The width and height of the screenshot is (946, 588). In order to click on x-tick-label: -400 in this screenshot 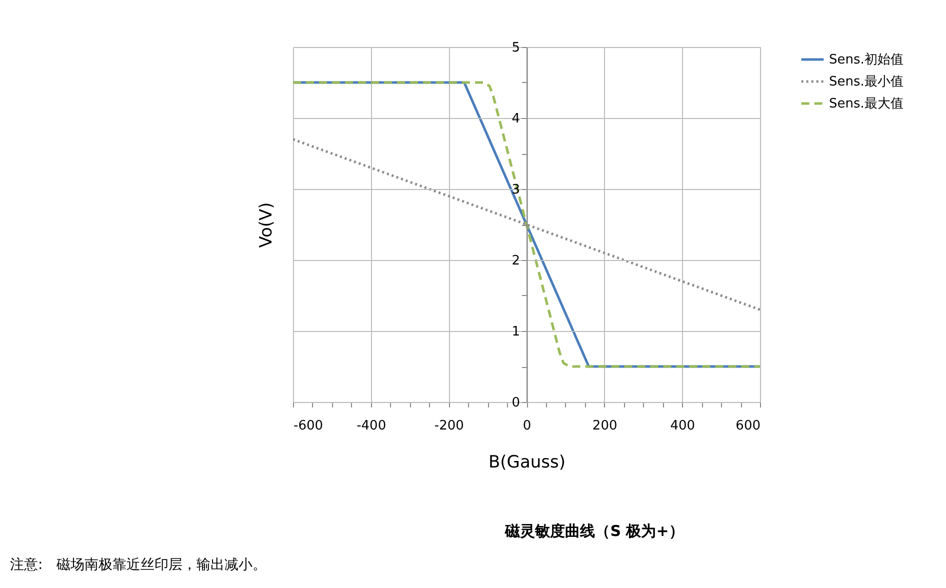, I will do `click(371, 426)`.